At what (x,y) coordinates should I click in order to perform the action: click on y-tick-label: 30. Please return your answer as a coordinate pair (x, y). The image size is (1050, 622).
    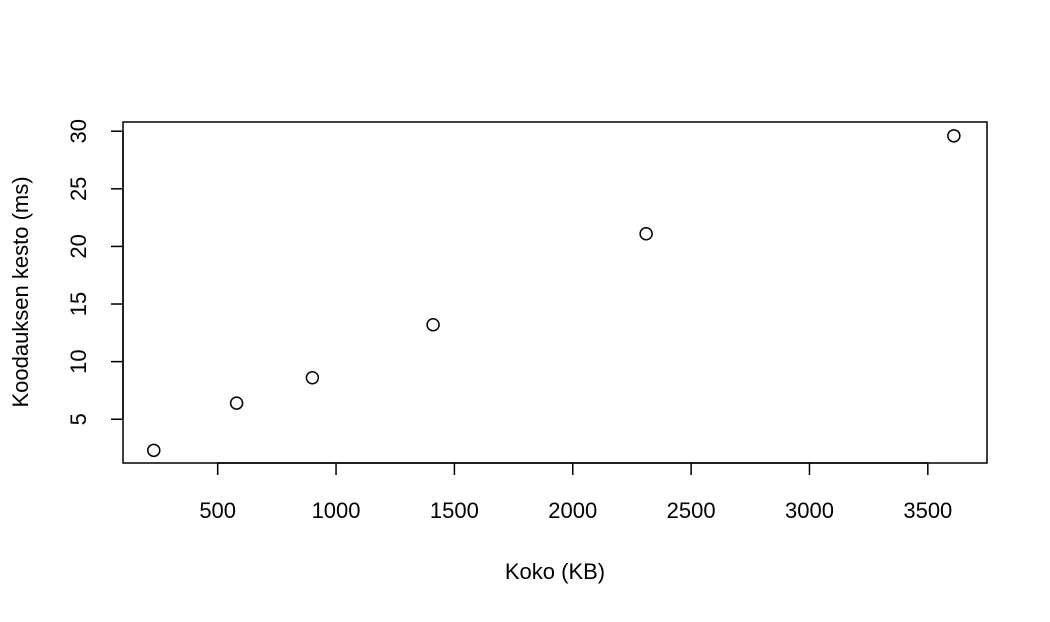
    Looking at the image, I should click on (78, 131).